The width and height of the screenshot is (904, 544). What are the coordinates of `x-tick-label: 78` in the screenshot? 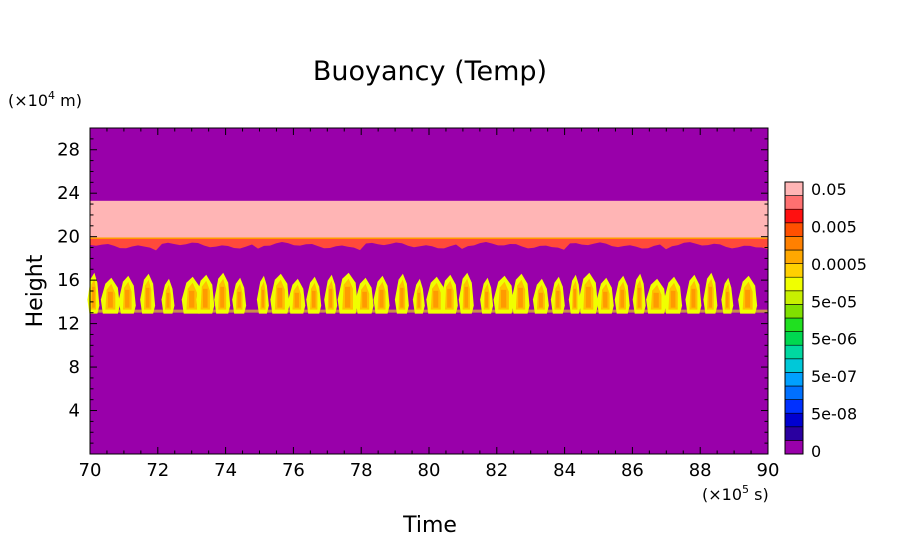 It's located at (361, 470).